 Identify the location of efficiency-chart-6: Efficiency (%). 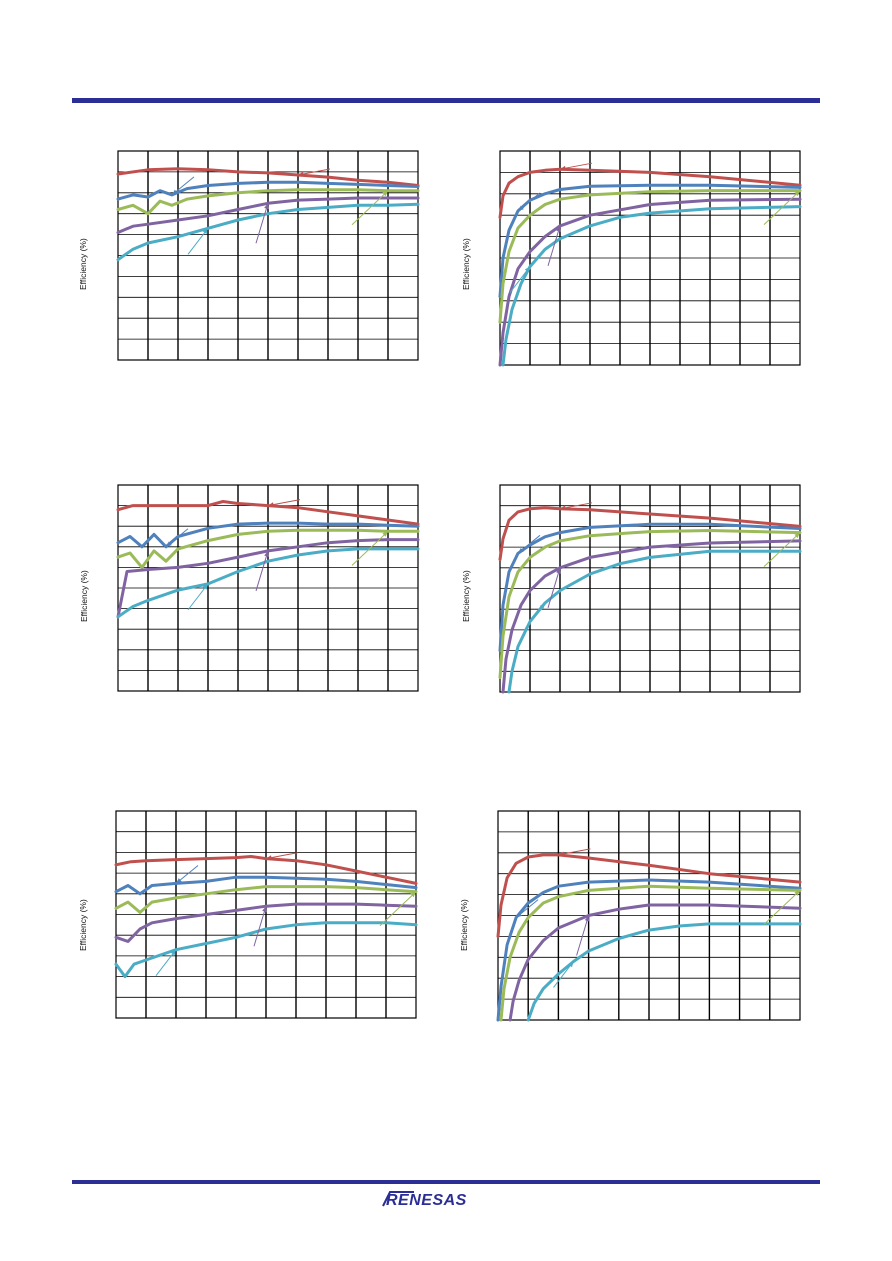
(632, 921).